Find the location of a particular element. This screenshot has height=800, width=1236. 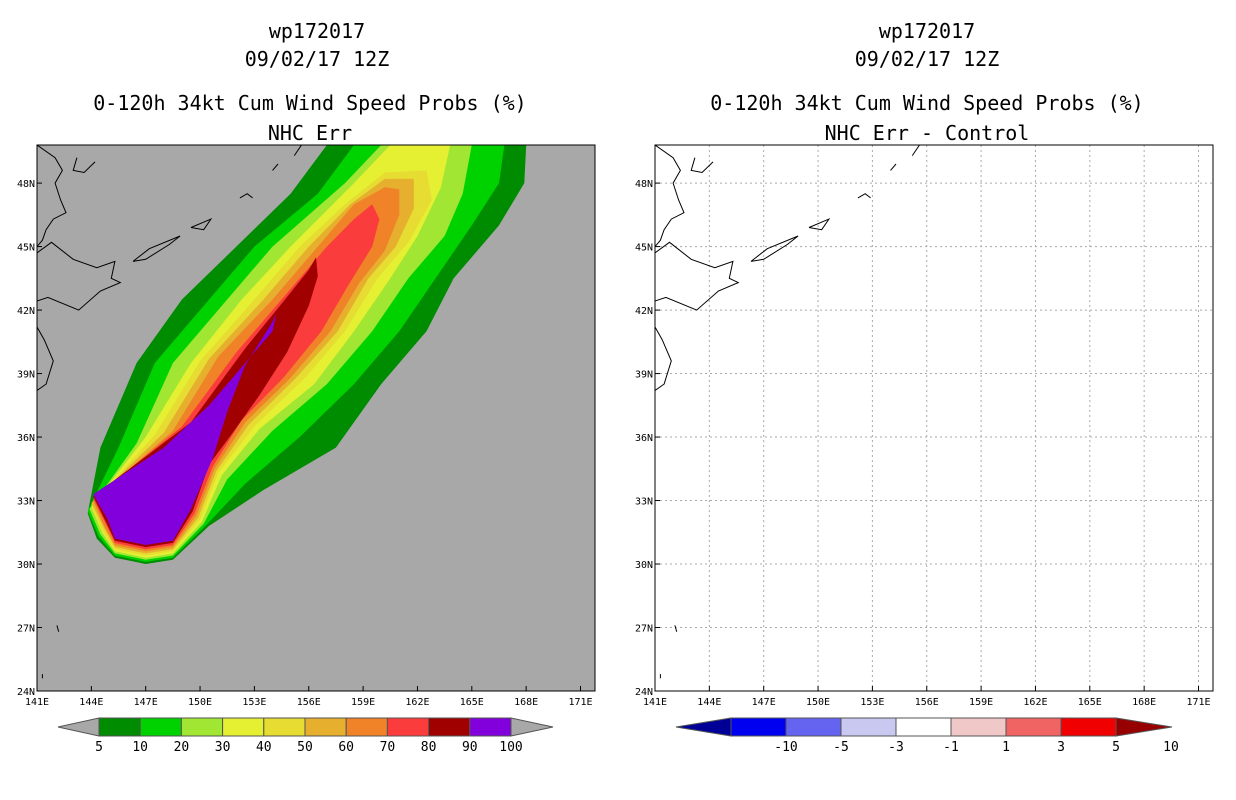

left-title-storm: wp172017 is located at coordinates (317, 31).